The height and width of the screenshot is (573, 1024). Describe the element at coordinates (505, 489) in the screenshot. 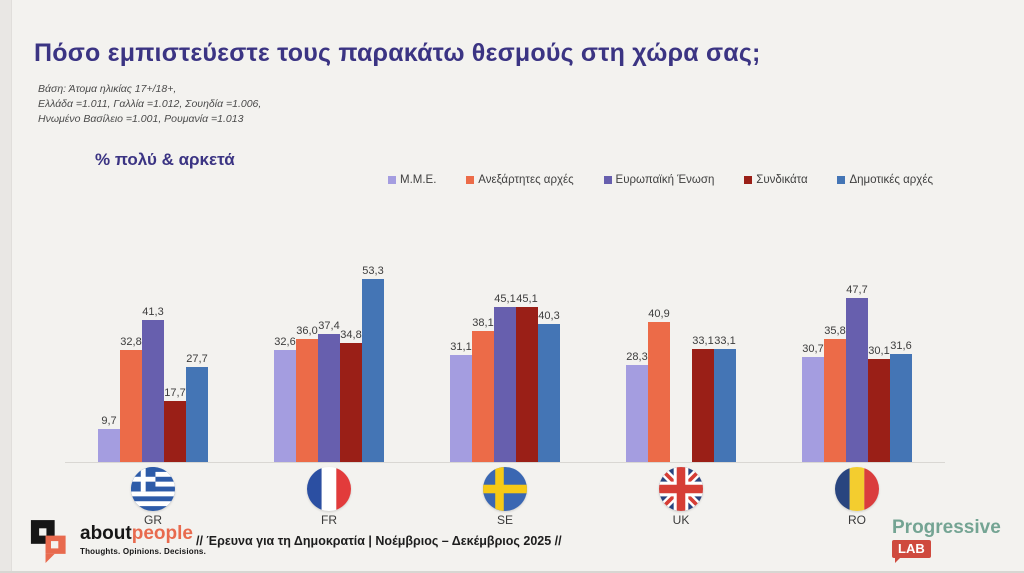

I see `sweden-flag-icon` at that location.